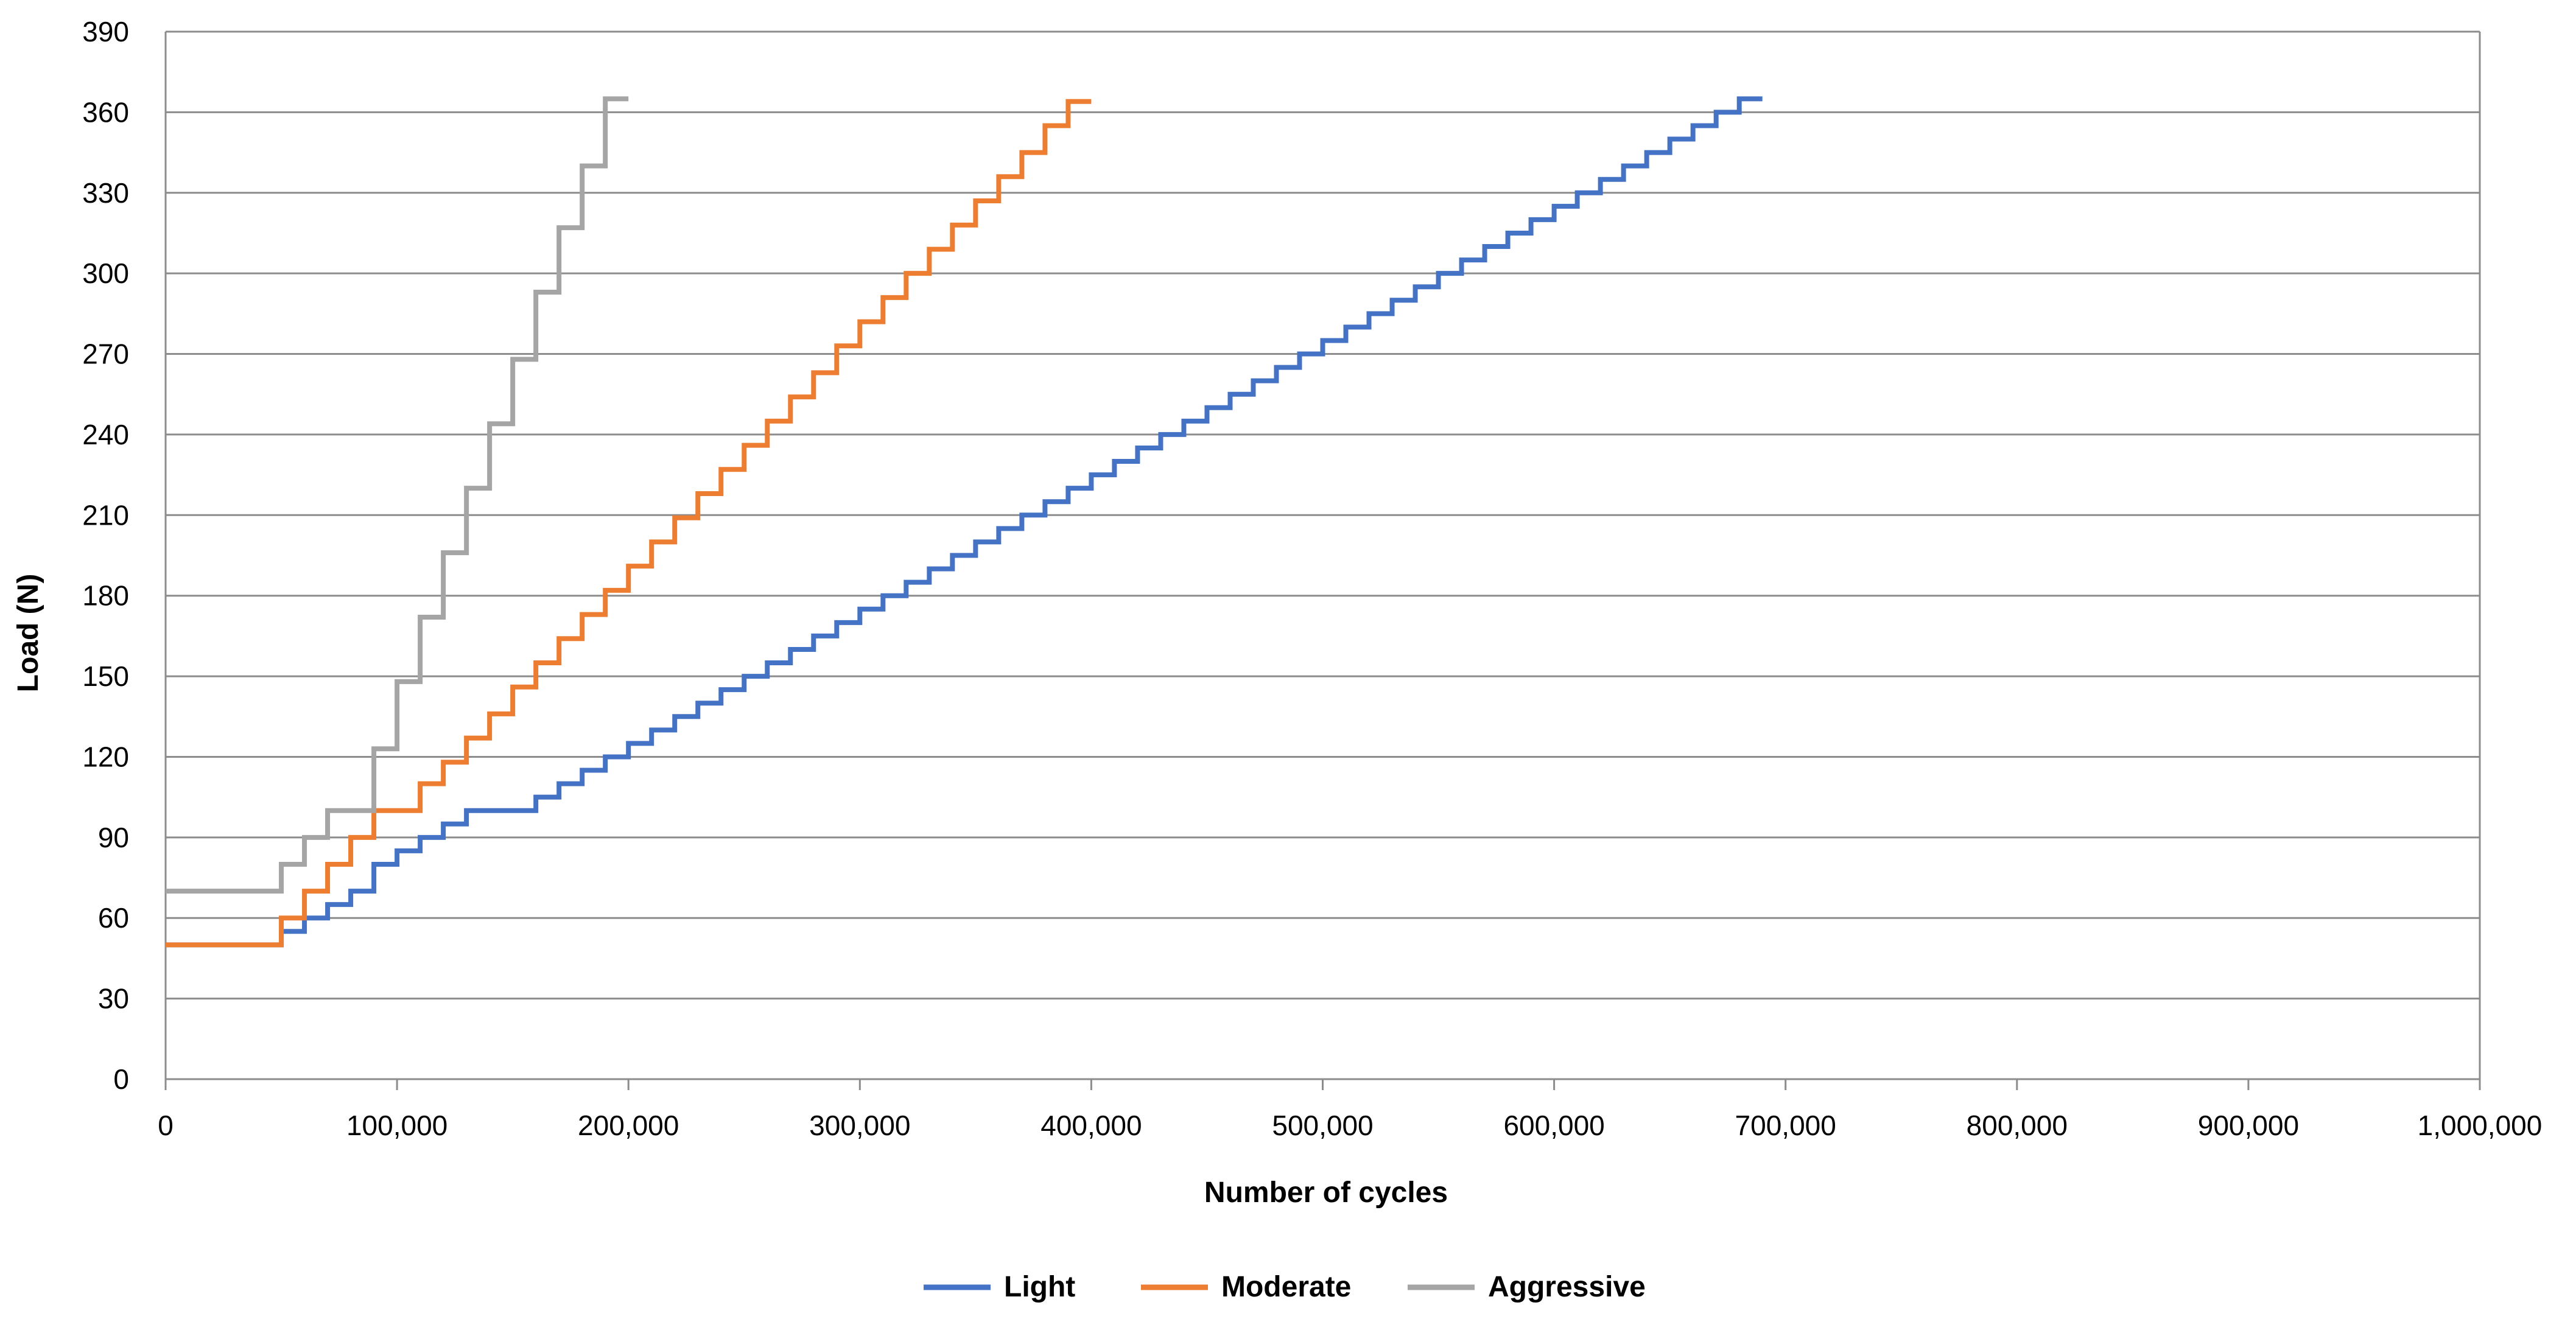  What do you see at coordinates (105, 32) in the screenshot?
I see `y-tick-label: 390` at bounding box center [105, 32].